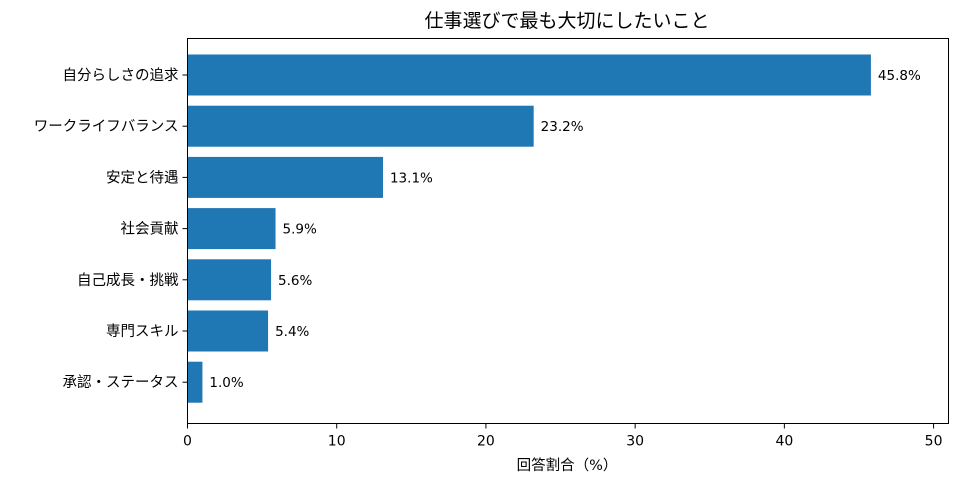 This screenshot has width=960, height=487. Describe the element at coordinates (106, 126) in the screenshot. I see `category-label: ワークライフバランス` at that location.